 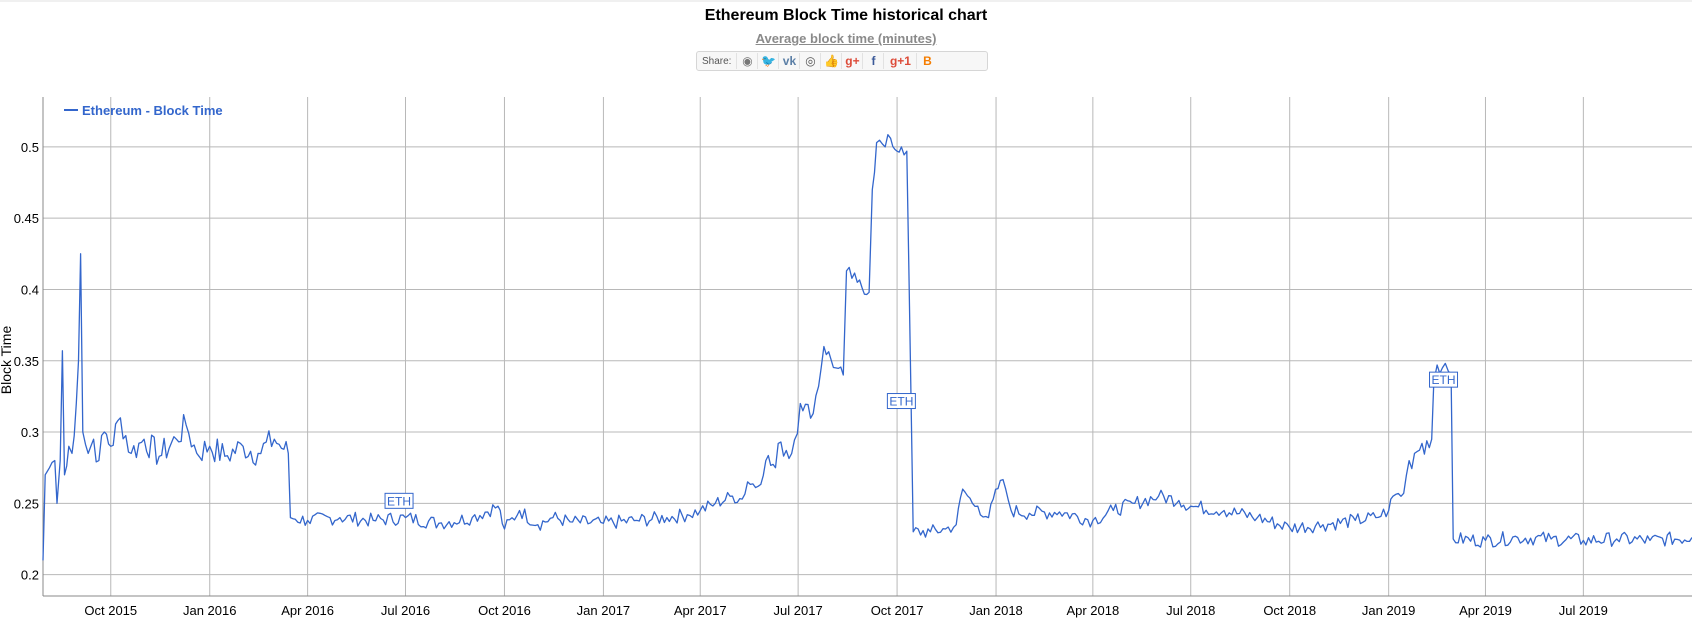 I want to click on chart-subtitle: Average block time (minutes), so click(x=846, y=38).